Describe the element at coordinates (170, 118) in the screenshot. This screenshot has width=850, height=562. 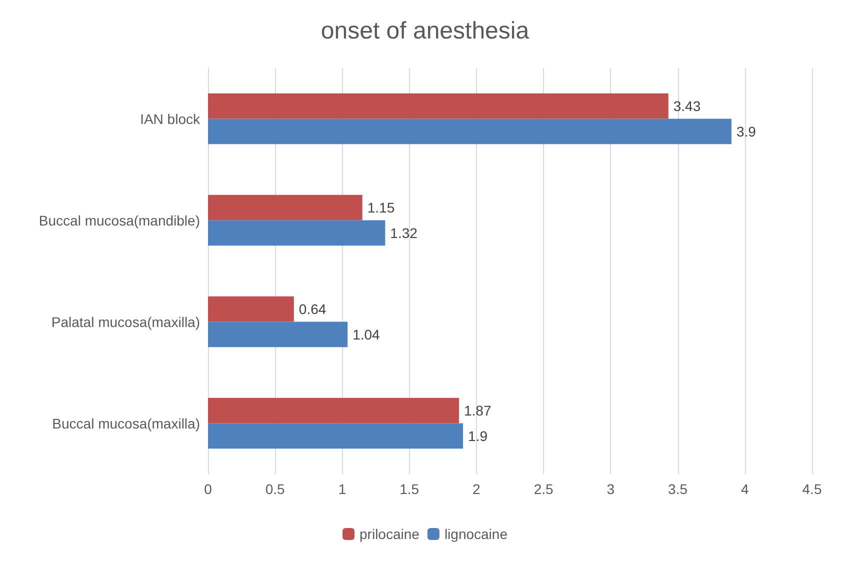
I see `y-tick-label: IAN block` at that location.